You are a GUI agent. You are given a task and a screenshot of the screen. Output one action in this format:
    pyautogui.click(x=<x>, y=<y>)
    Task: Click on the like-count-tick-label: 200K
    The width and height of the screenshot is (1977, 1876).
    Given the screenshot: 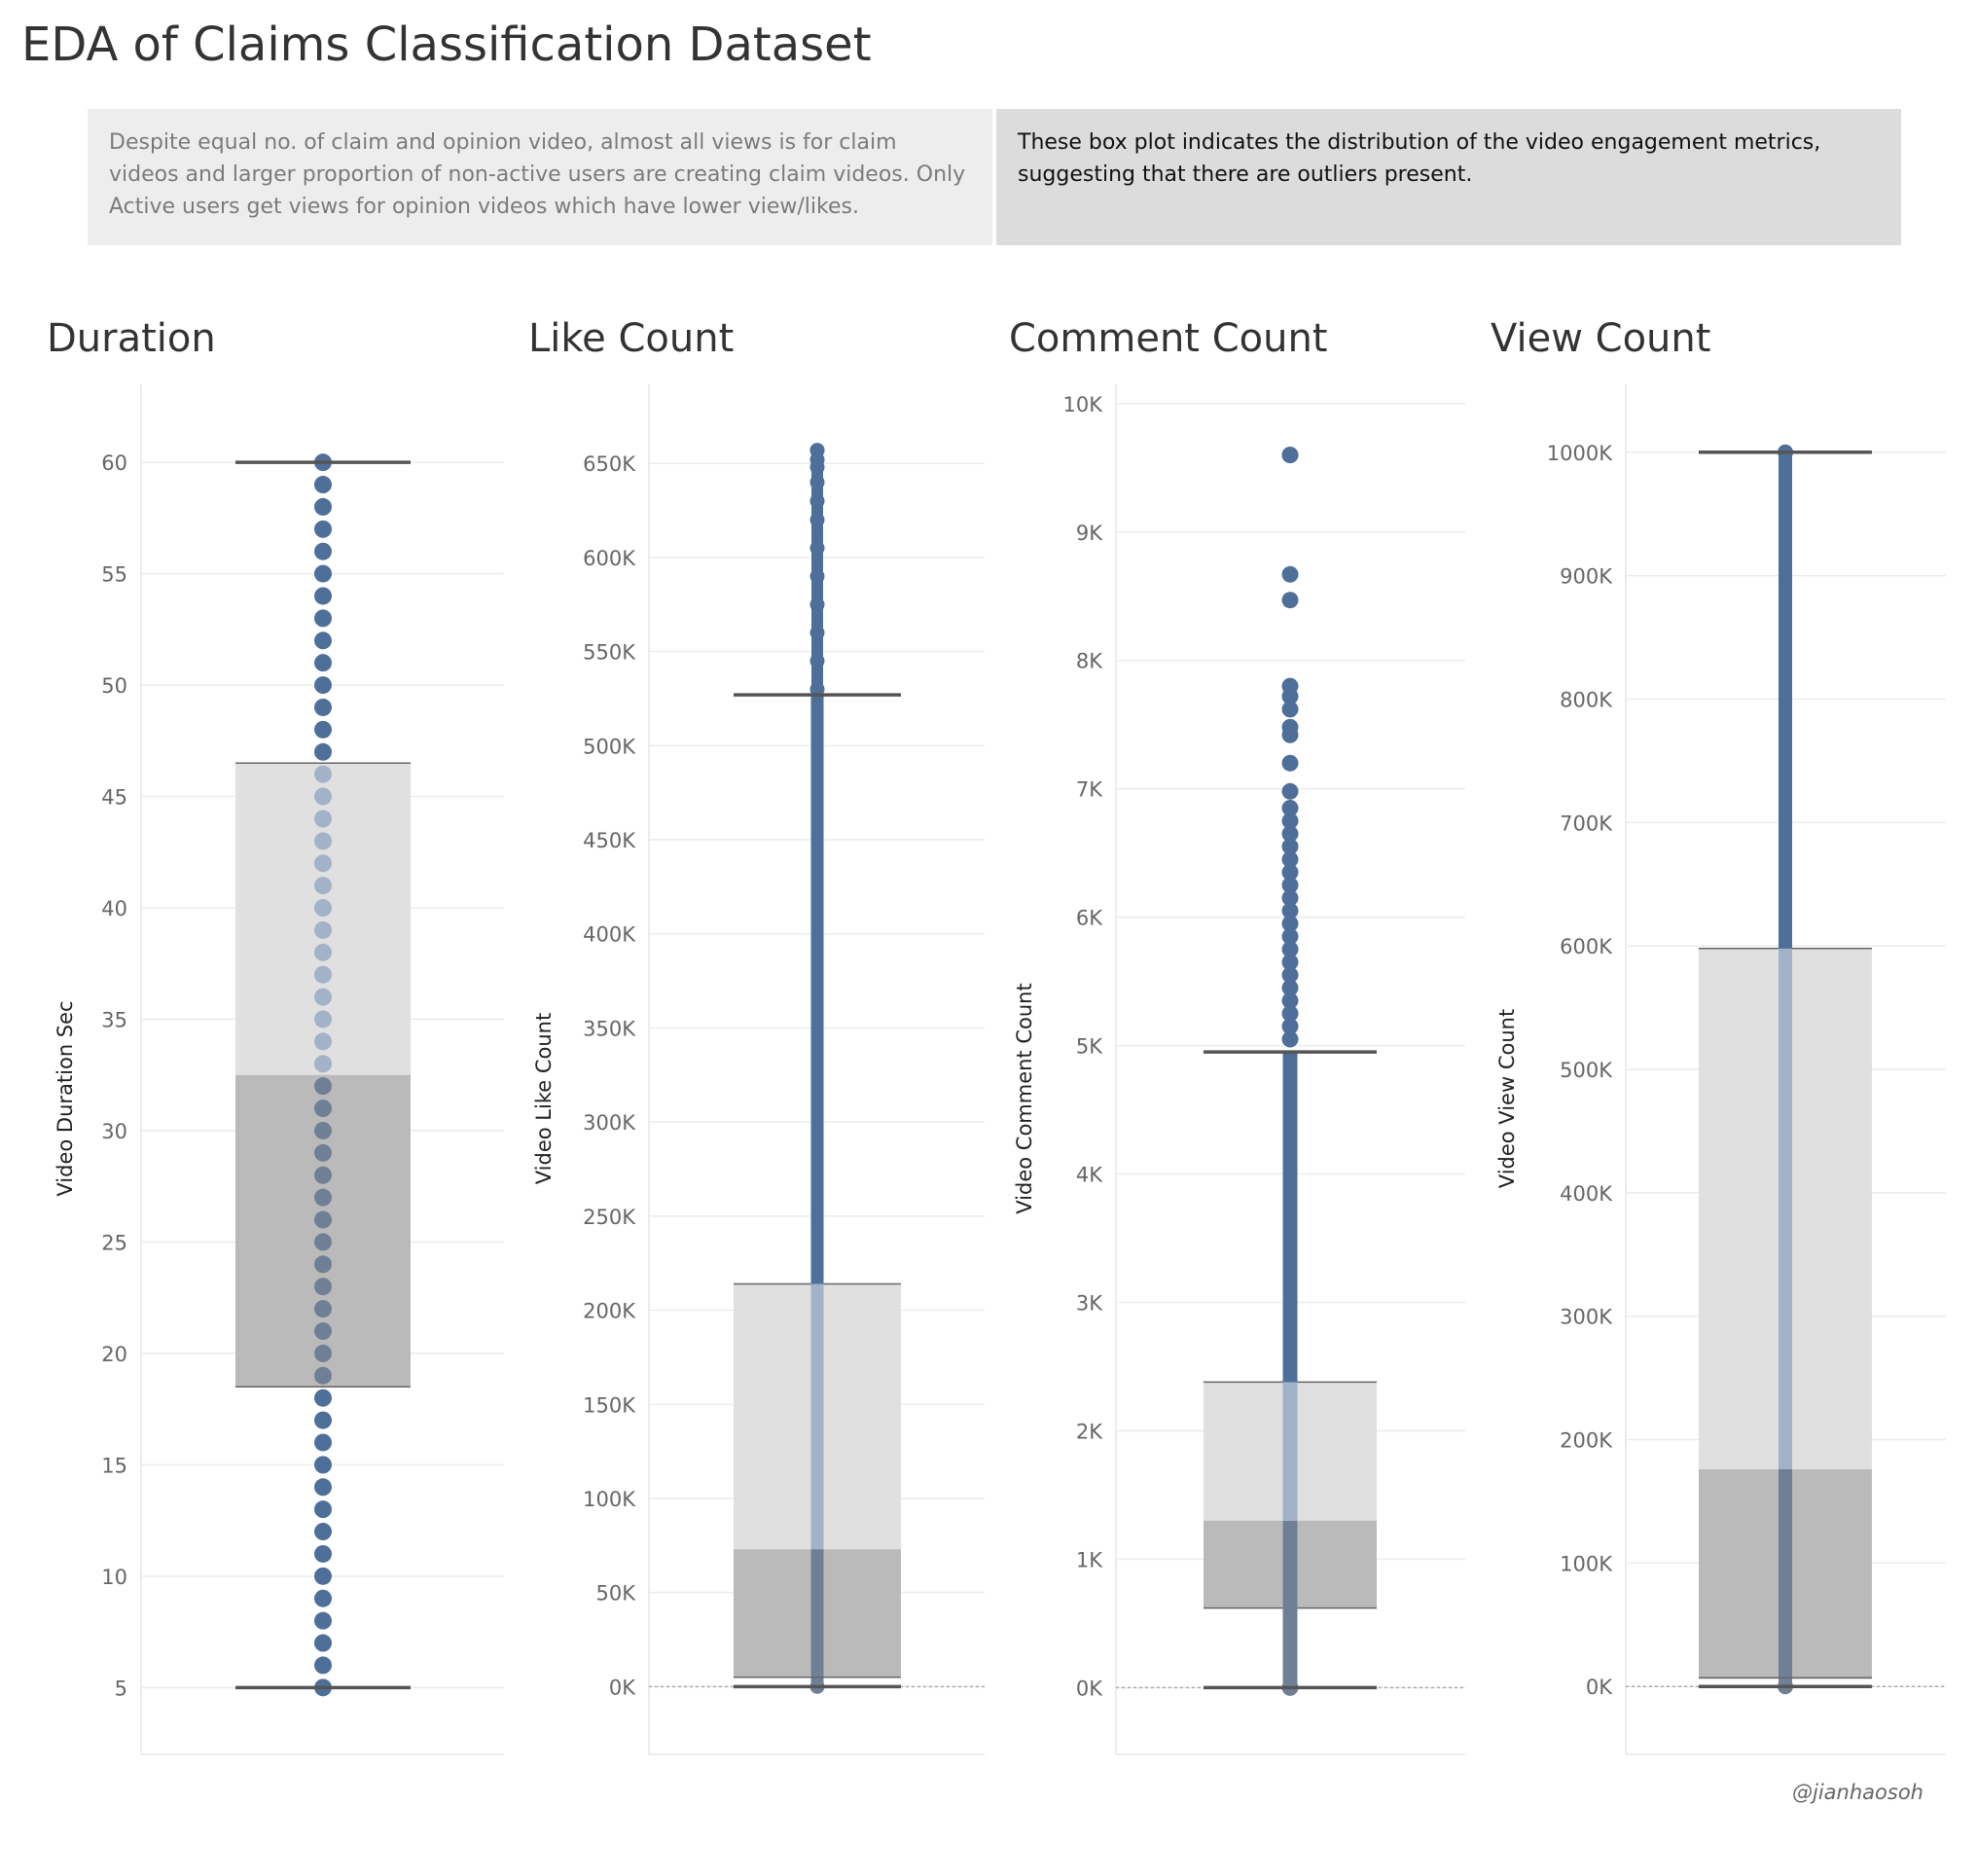 What is the action you would take?
    pyautogui.click(x=609, y=1311)
    